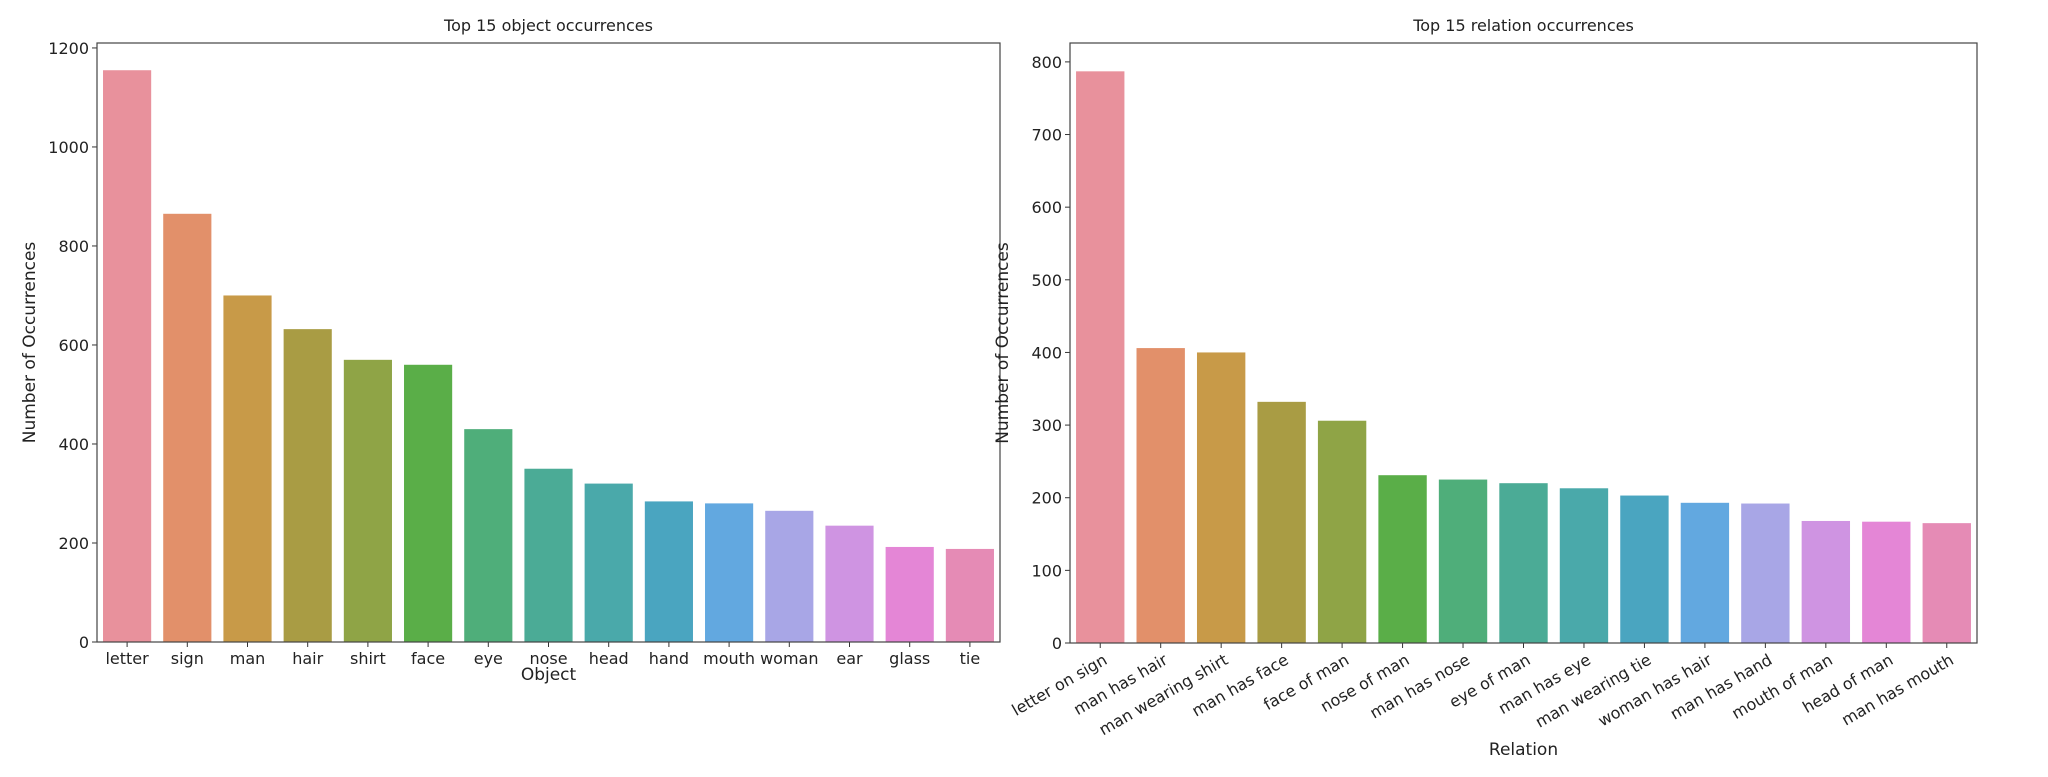 The width and height of the screenshot is (2048, 777). What do you see at coordinates (970, 658) in the screenshot?
I see `x-tick-label: tie` at bounding box center [970, 658].